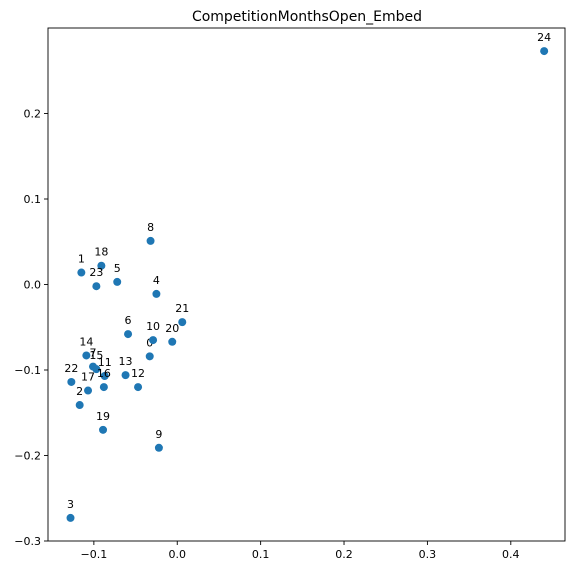  What do you see at coordinates (27, 370) in the screenshot?
I see `y-tick-label: −0.1` at bounding box center [27, 370].